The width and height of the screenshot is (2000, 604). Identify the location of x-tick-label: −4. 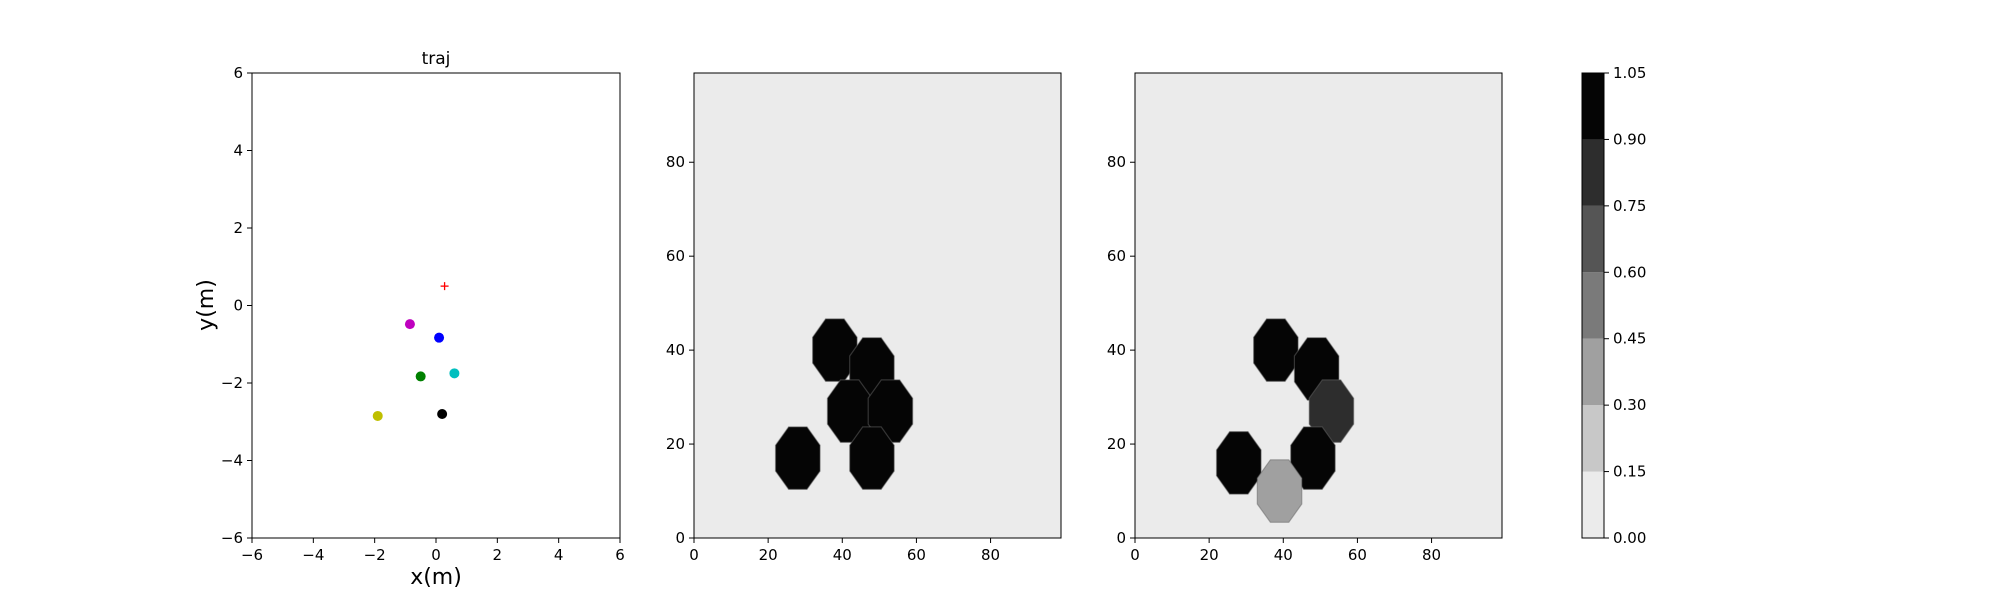
(313, 555).